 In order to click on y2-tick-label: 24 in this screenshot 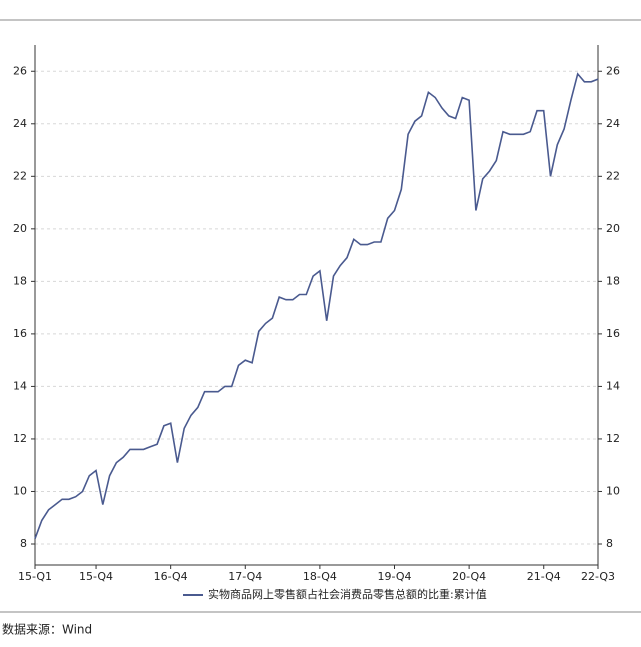, I will do `click(613, 123)`.